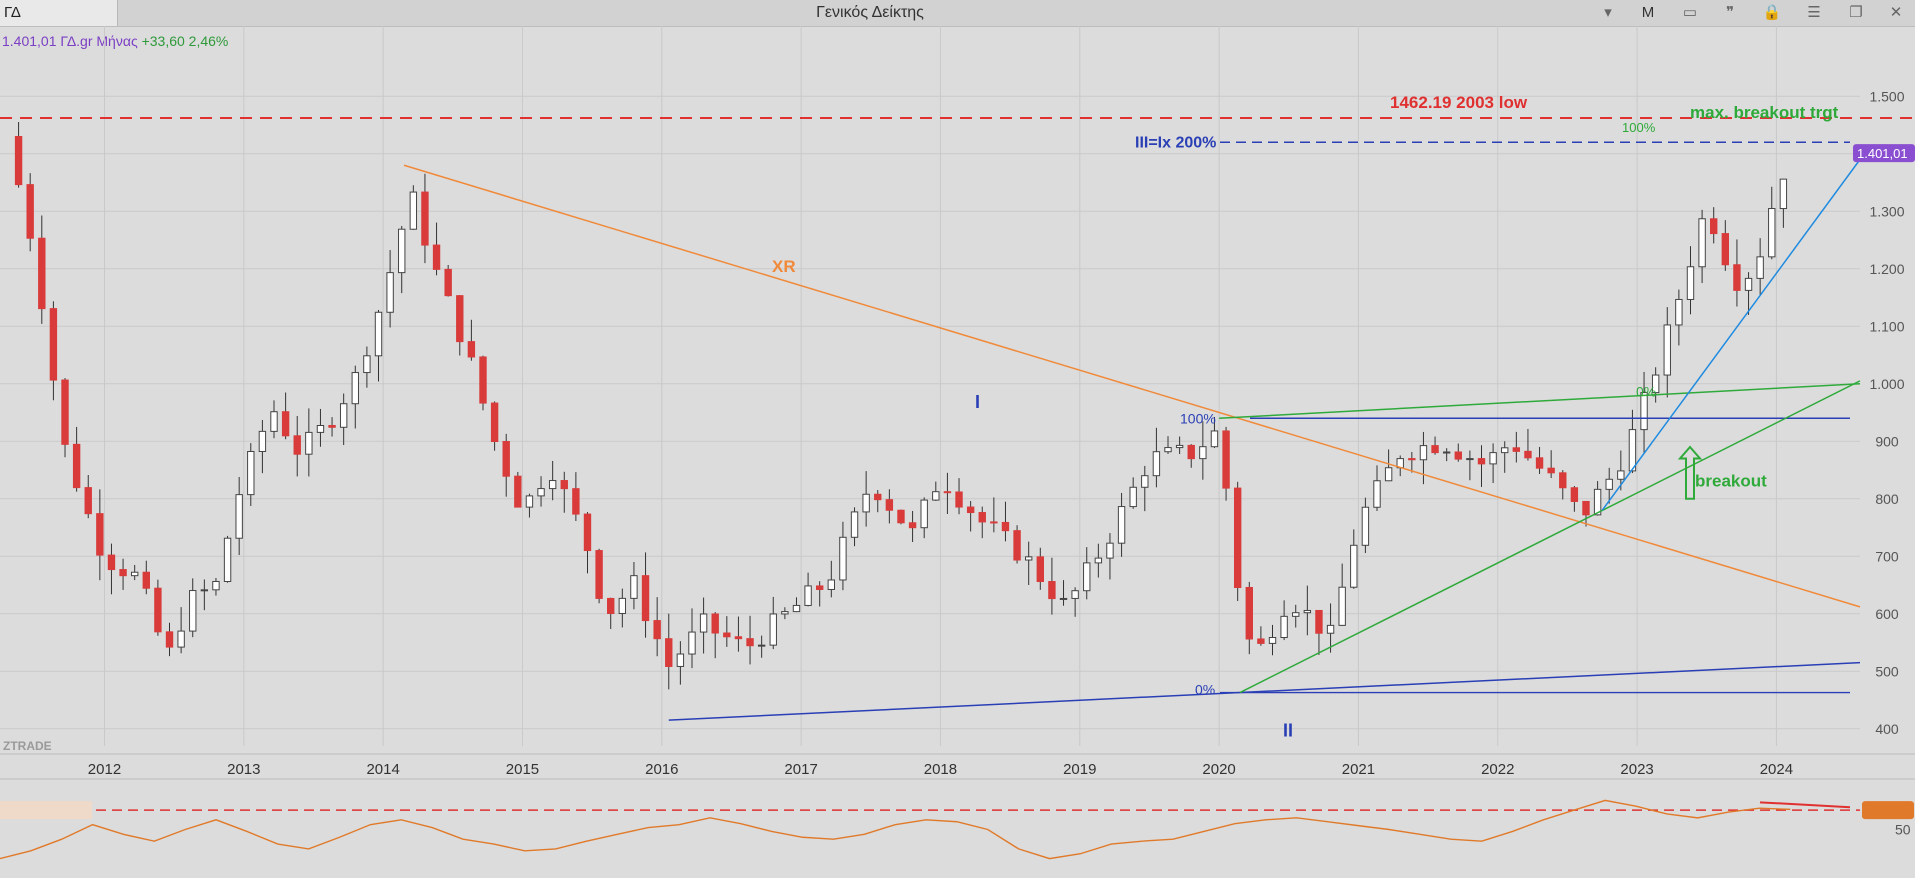 The width and height of the screenshot is (1915, 878). I want to click on x-tick-label: 2018, so click(940, 769).